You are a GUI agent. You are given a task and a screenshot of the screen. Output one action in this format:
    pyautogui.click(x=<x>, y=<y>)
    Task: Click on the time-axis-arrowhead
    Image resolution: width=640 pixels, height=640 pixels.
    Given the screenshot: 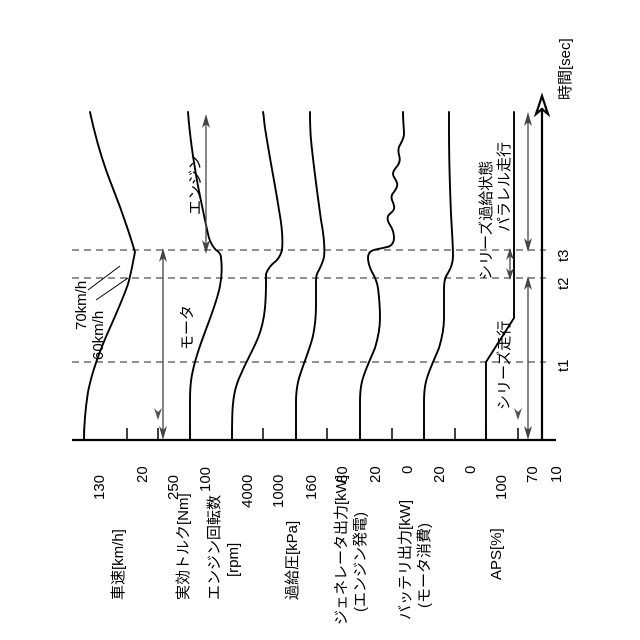 What is the action you would take?
    pyautogui.click(x=542, y=105)
    